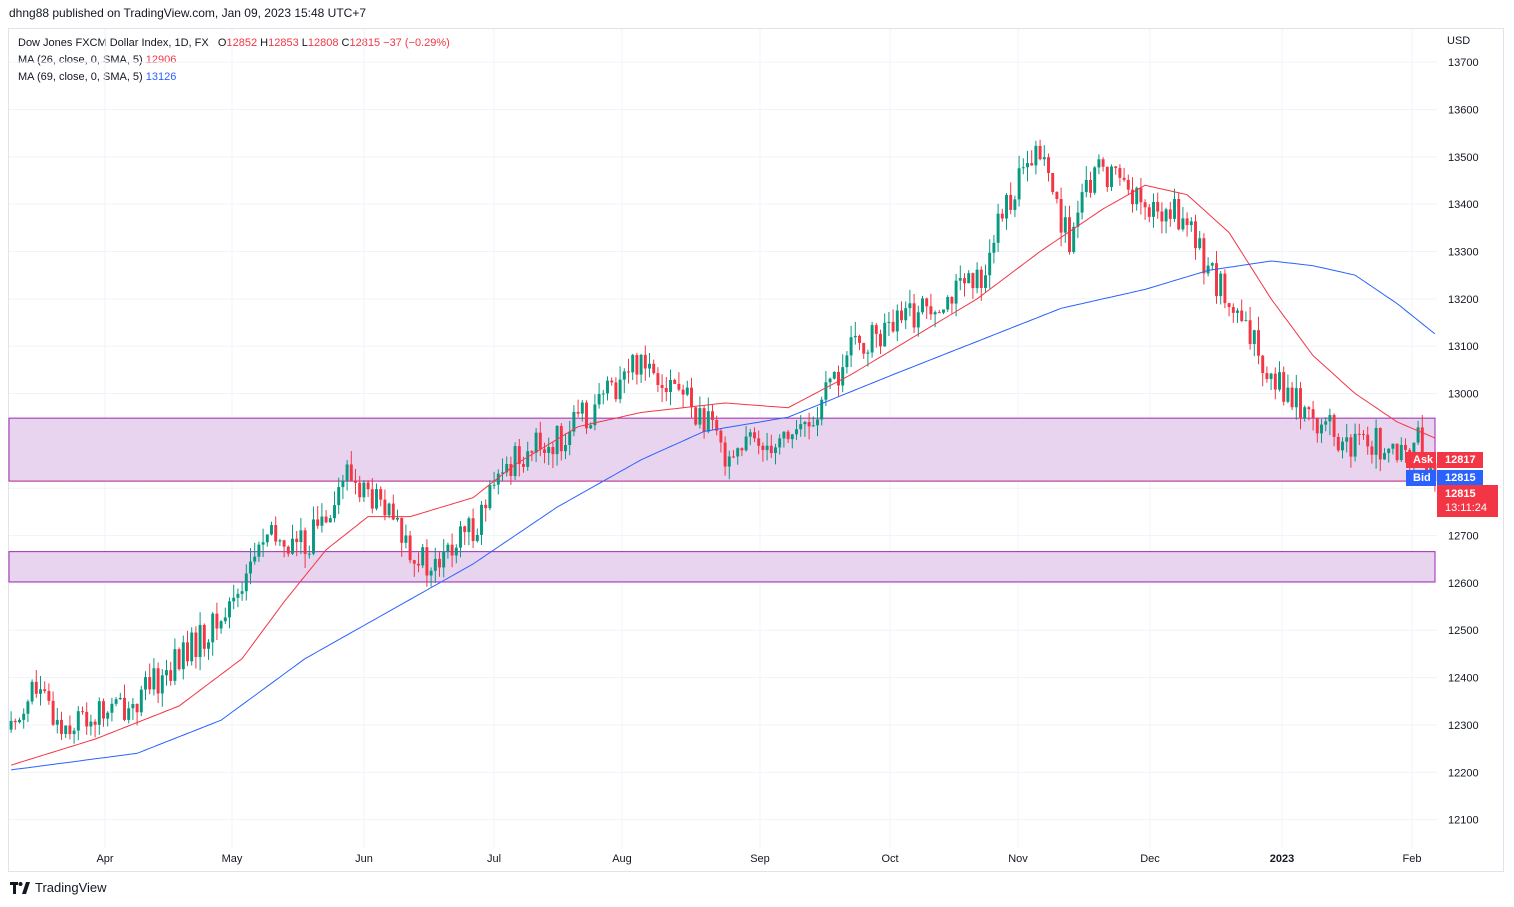 The height and width of the screenshot is (907, 1514). Describe the element at coordinates (345, 43) in the screenshot. I see `close-label: C` at that location.